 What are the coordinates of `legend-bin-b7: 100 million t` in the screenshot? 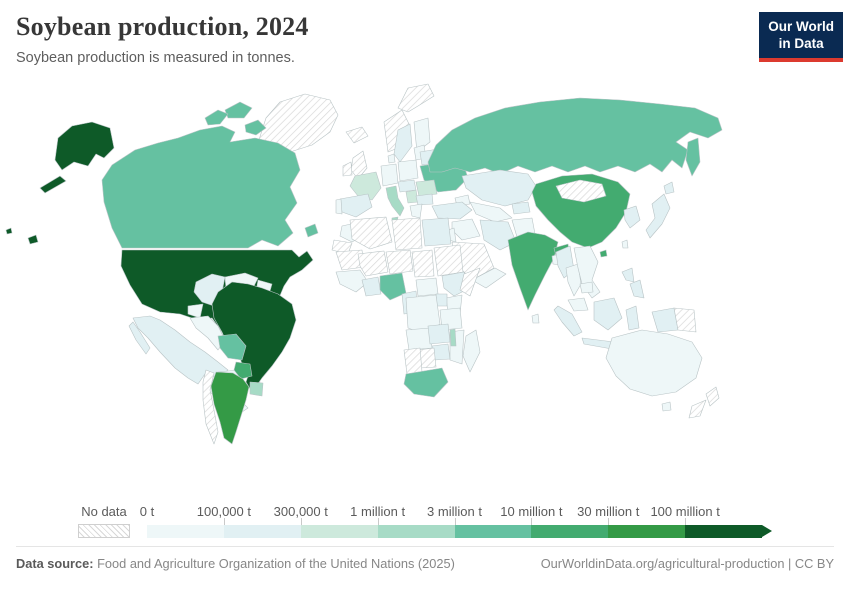 It's located at (706, 521).